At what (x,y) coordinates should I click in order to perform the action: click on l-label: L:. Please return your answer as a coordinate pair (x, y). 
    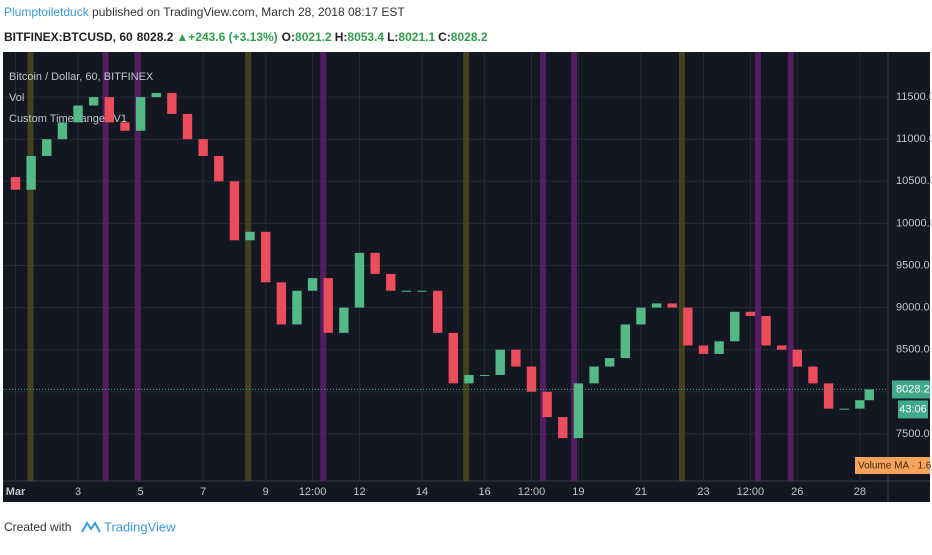
    Looking at the image, I should click on (392, 37).